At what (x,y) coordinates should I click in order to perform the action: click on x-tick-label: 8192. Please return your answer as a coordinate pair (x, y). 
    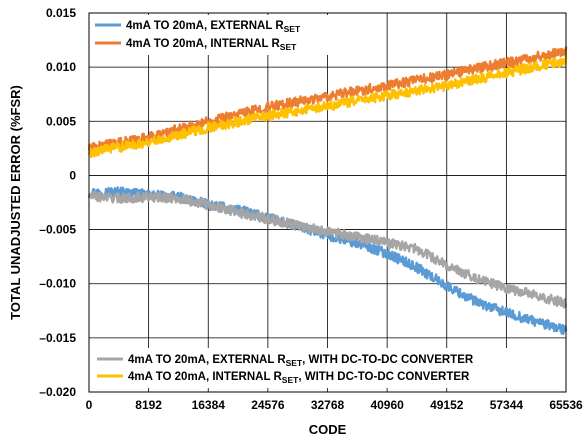
    Looking at the image, I should click on (148, 405).